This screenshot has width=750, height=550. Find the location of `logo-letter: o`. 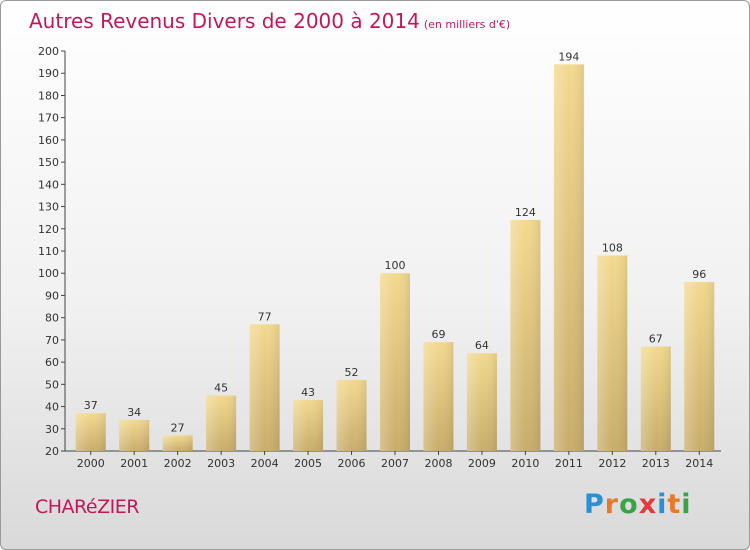

logo-letter: o is located at coordinates (629, 504).